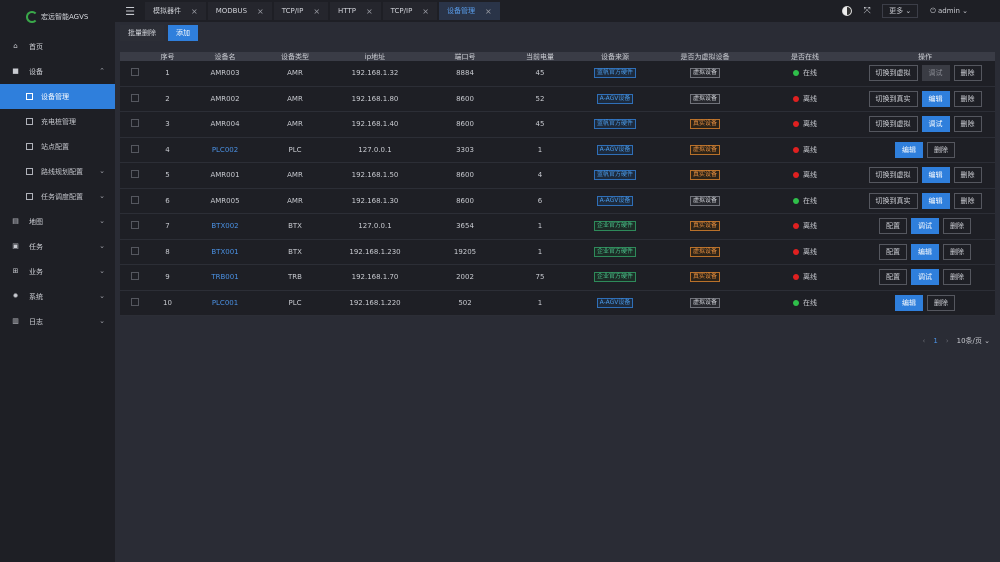 The width and height of the screenshot is (1000, 562). I want to click on cell-battery: 1, so click(540, 226).